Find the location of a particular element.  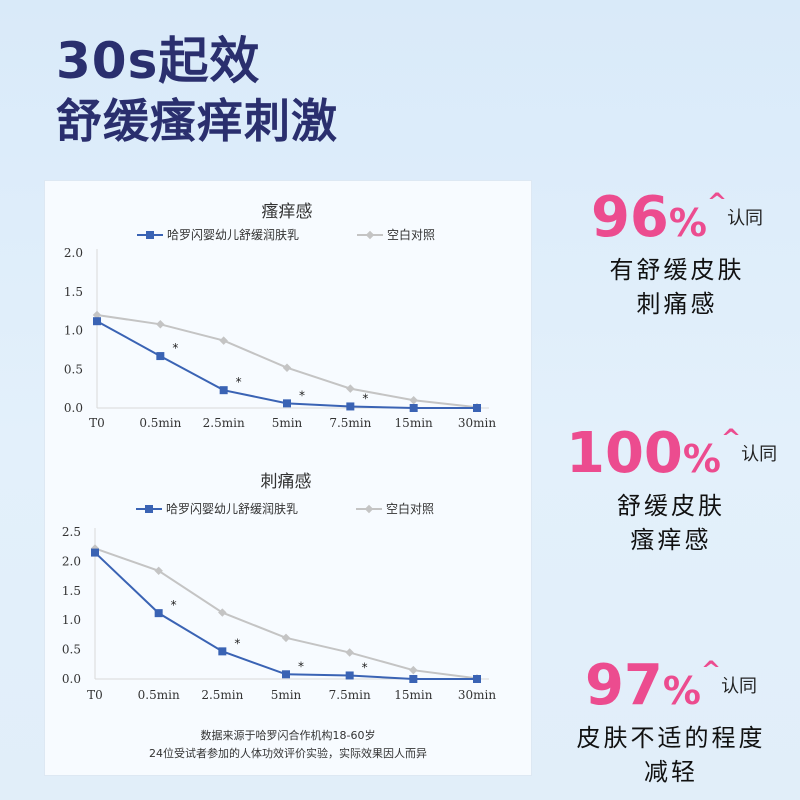

headline-line2: 舒缓瘙痒刺激 is located at coordinates (197, 121).